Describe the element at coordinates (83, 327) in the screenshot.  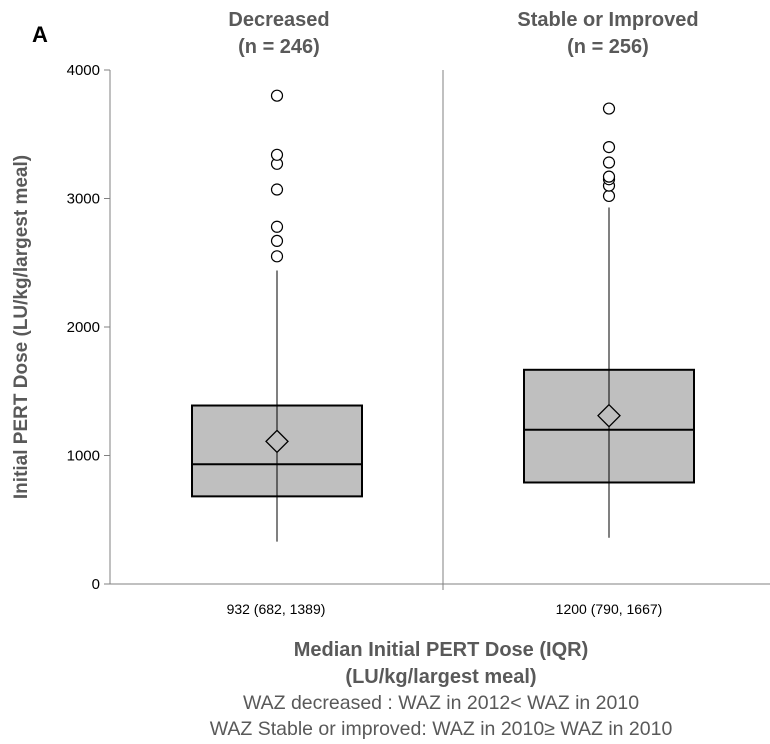
I see `y-tick-label: 2000` at that location.